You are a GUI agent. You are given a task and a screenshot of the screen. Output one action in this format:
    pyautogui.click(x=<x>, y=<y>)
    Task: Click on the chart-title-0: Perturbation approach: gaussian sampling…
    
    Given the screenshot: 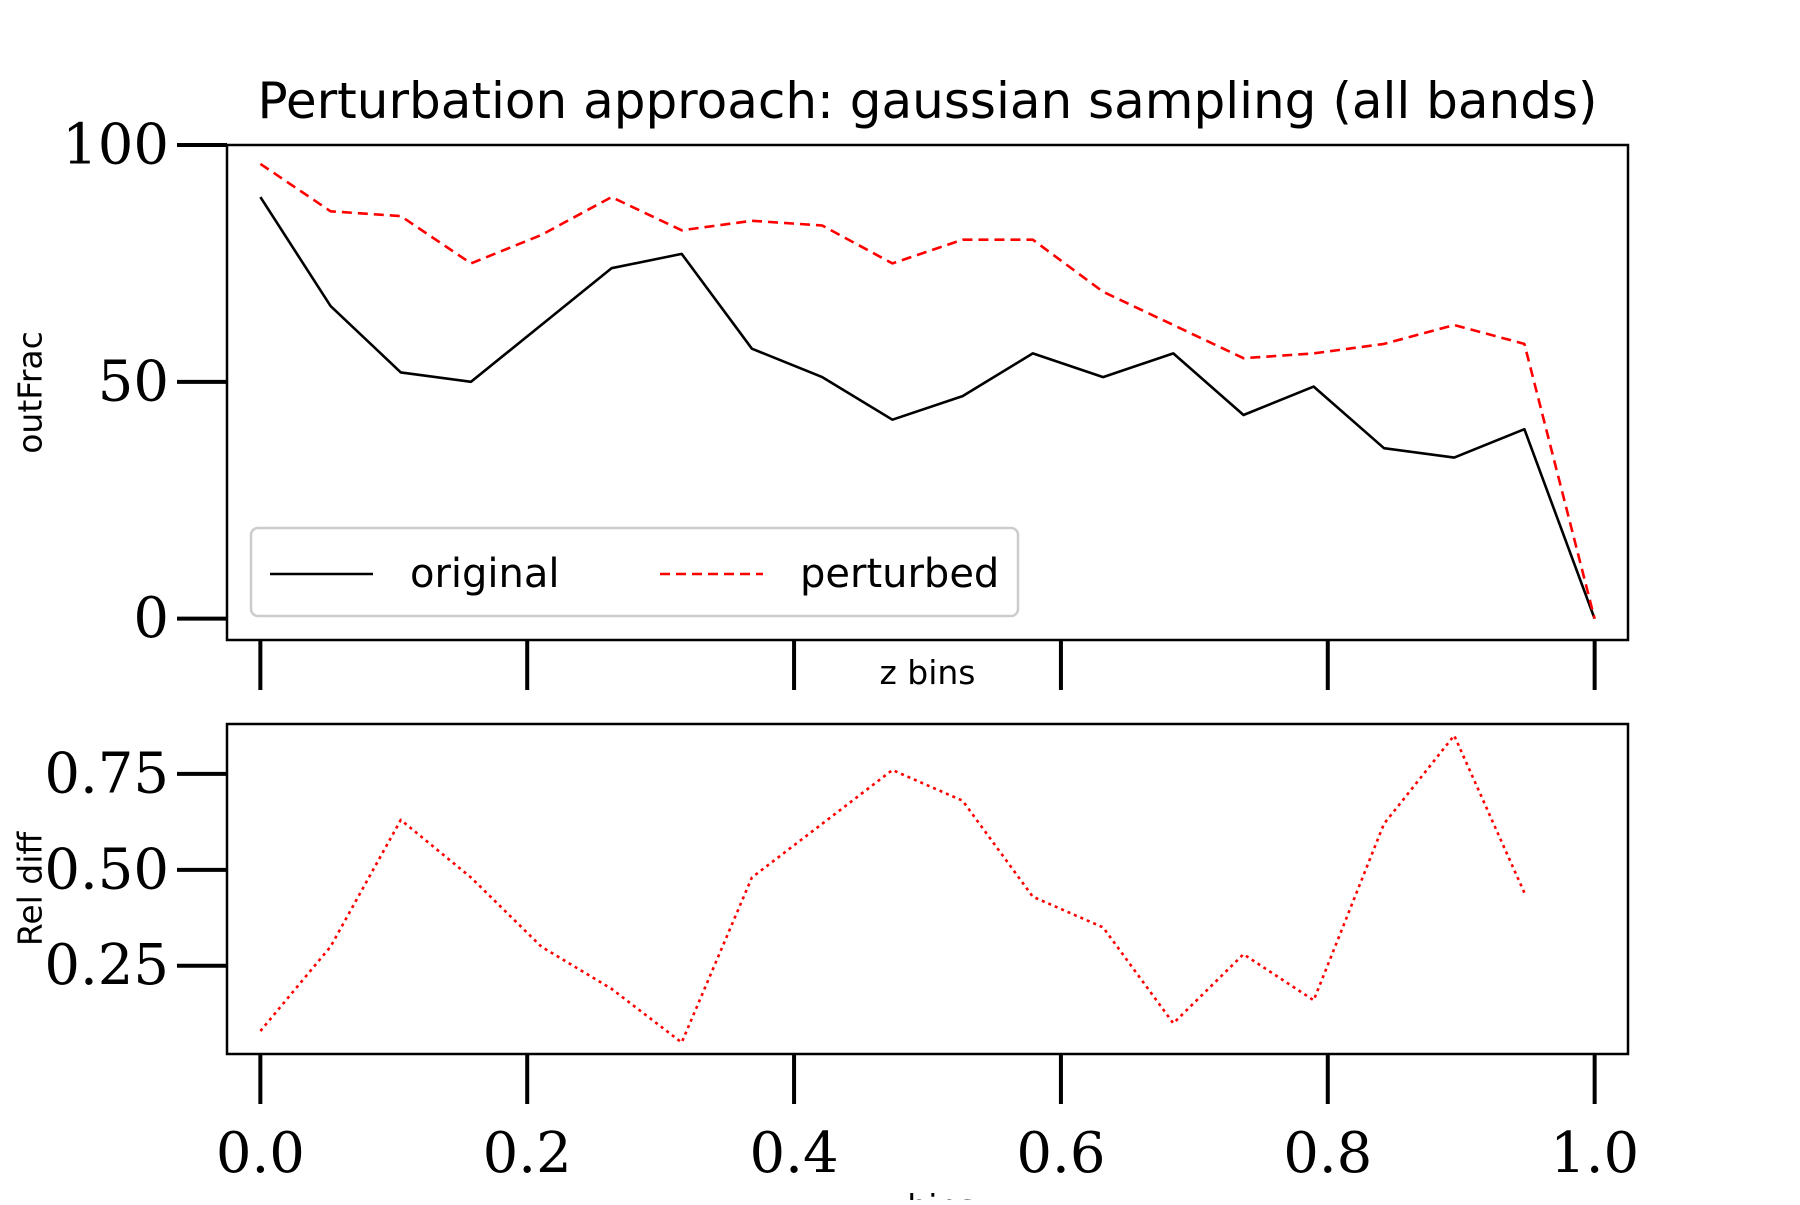 What is the action you would take?
    pyautogui.click(x=927, y=101)
    